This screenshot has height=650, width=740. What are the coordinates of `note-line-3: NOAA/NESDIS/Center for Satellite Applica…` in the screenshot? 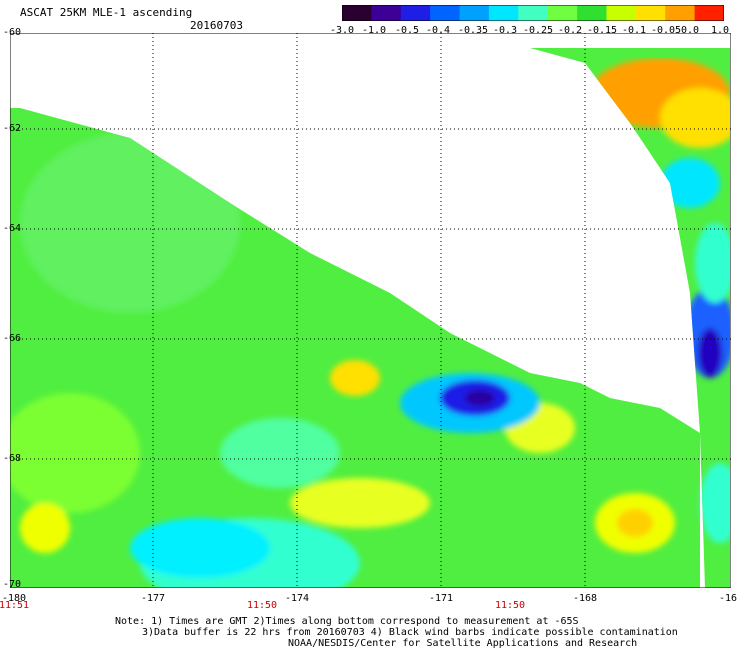 It's located at (463, 643).